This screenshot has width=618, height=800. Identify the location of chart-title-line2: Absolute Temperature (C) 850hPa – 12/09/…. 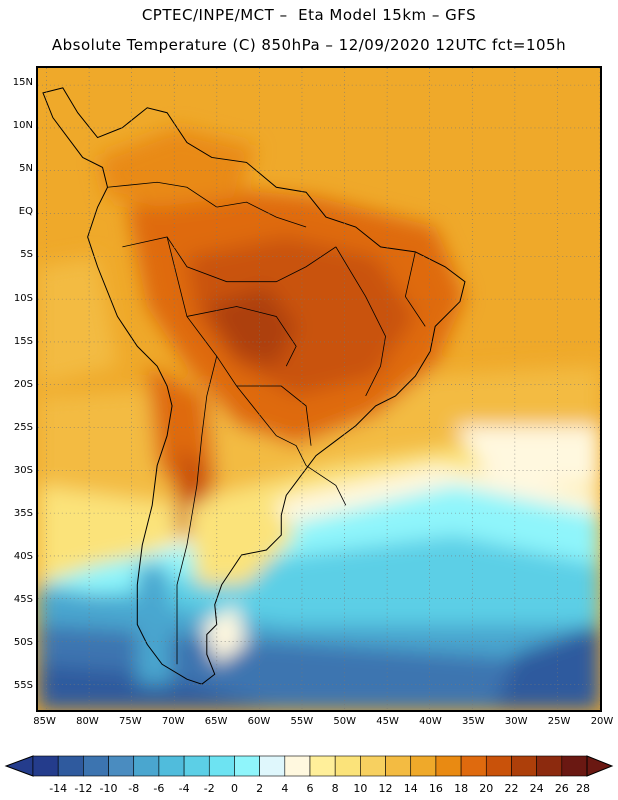
(309, 45).